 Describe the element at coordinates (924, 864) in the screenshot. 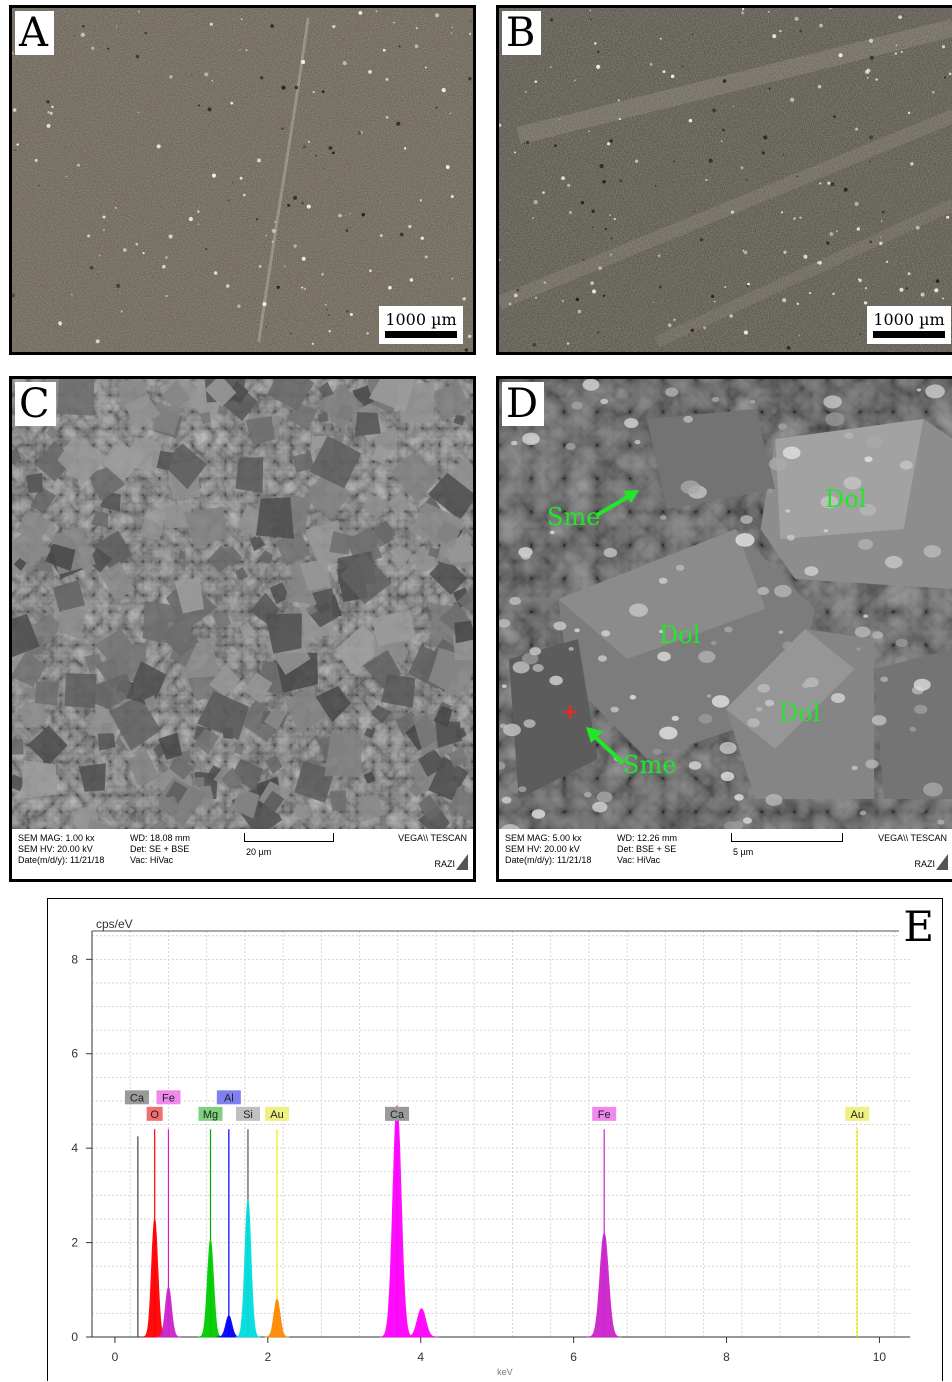

I see `sem-lab-d: RAZI` at that location.